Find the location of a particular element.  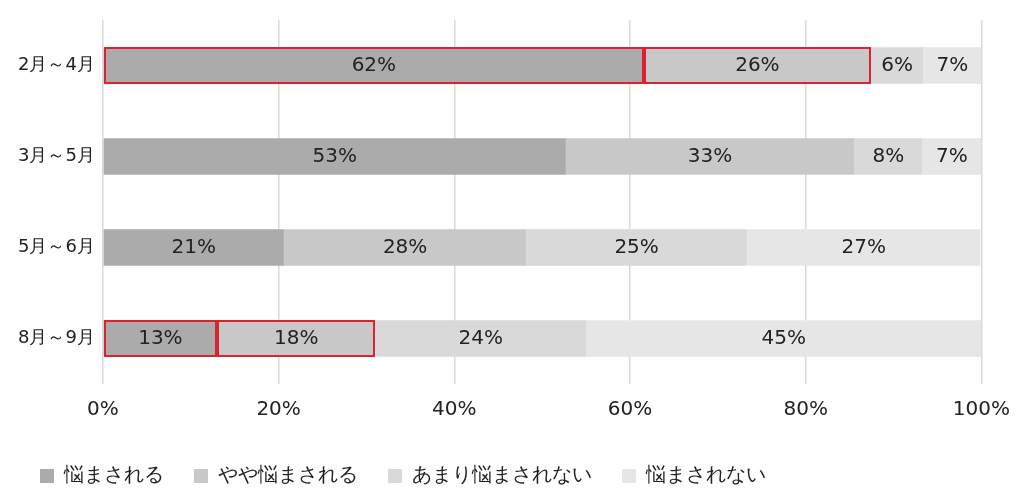

legend-label: あまり悩まされない is located at coordinates (502, 474).